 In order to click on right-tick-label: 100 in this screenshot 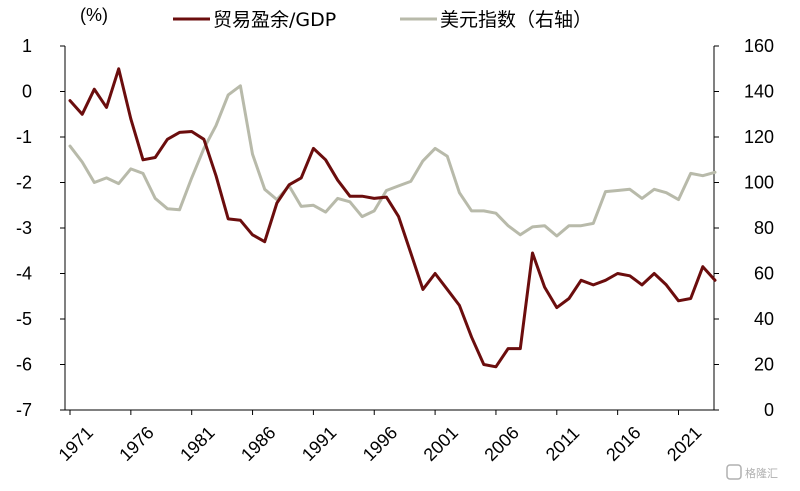, I will do `click(759, 183)`.